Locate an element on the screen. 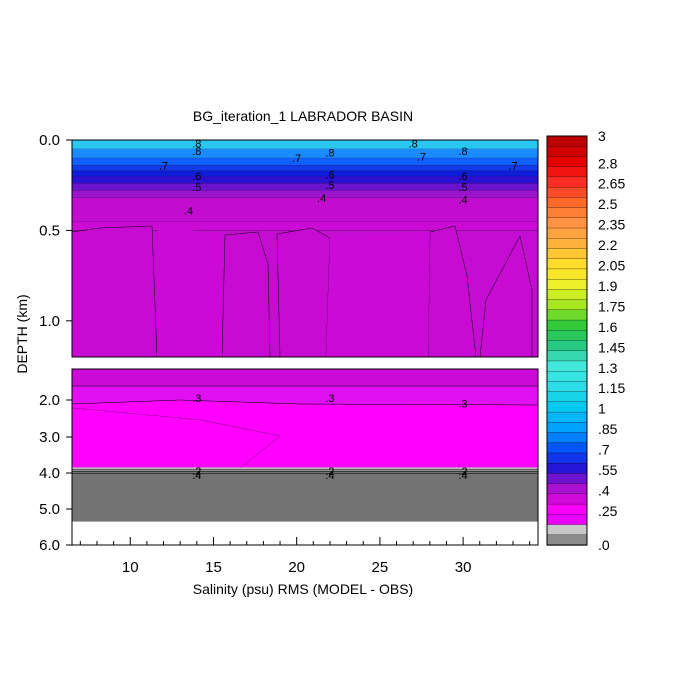  land-mask is located at coordinates (305, 495).